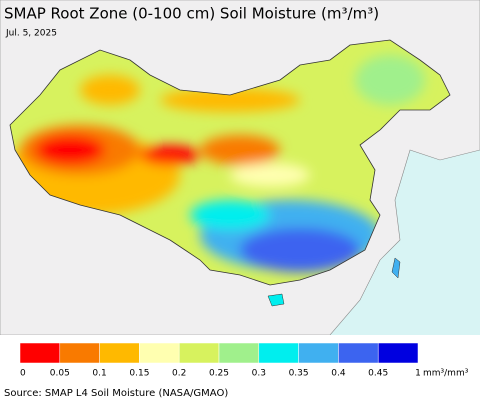 This screenshot has width=480, height=402. What do you see at coordinates (139, 374) in the screenshot?
I see `legend-tick-label: 0.15` at bounding box center [139, 374].